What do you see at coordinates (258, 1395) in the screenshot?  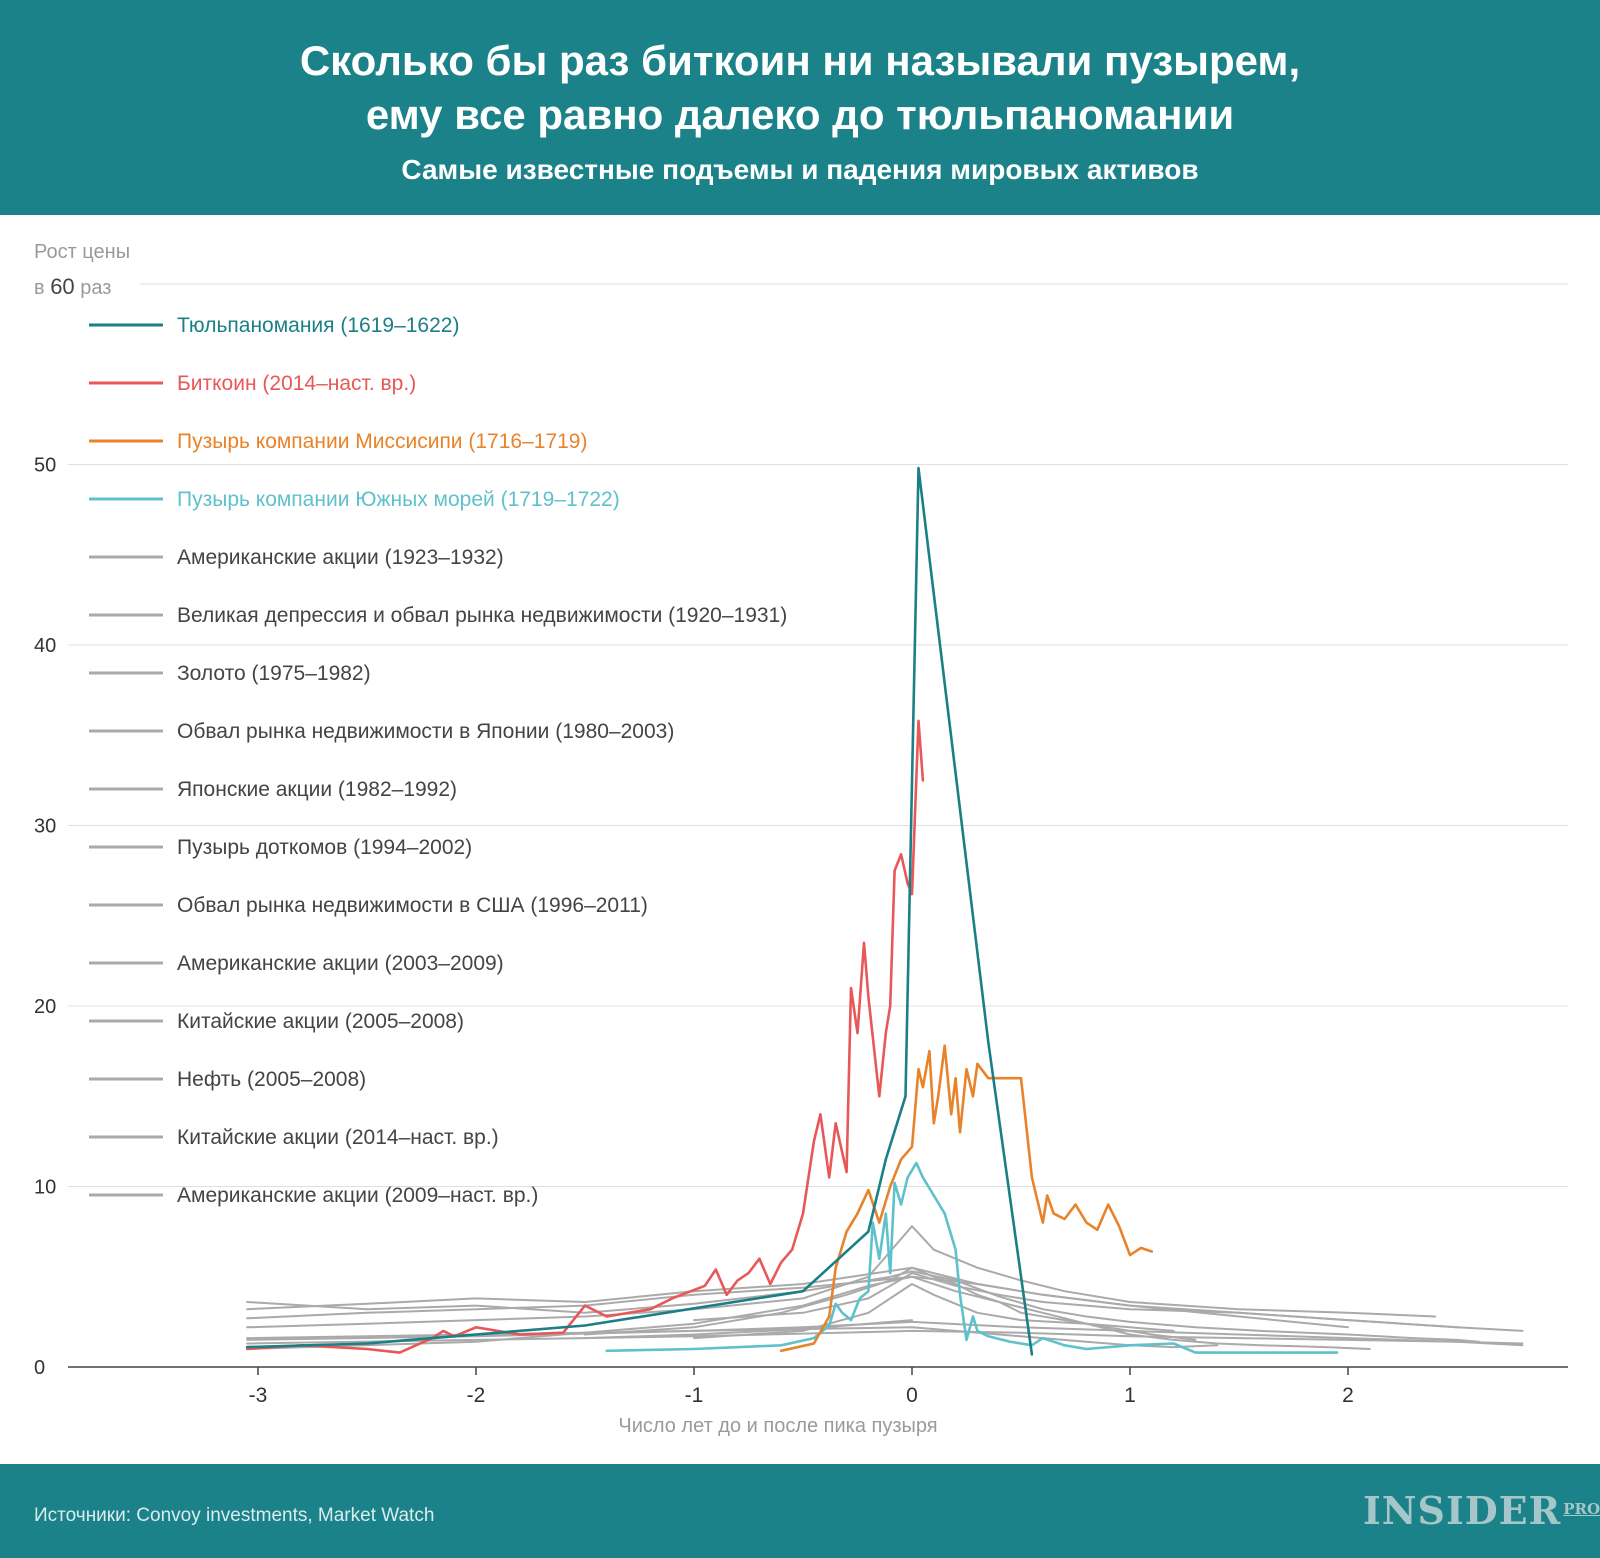 I see `x-tick-label: -3` at bounding box center [258, 1395].